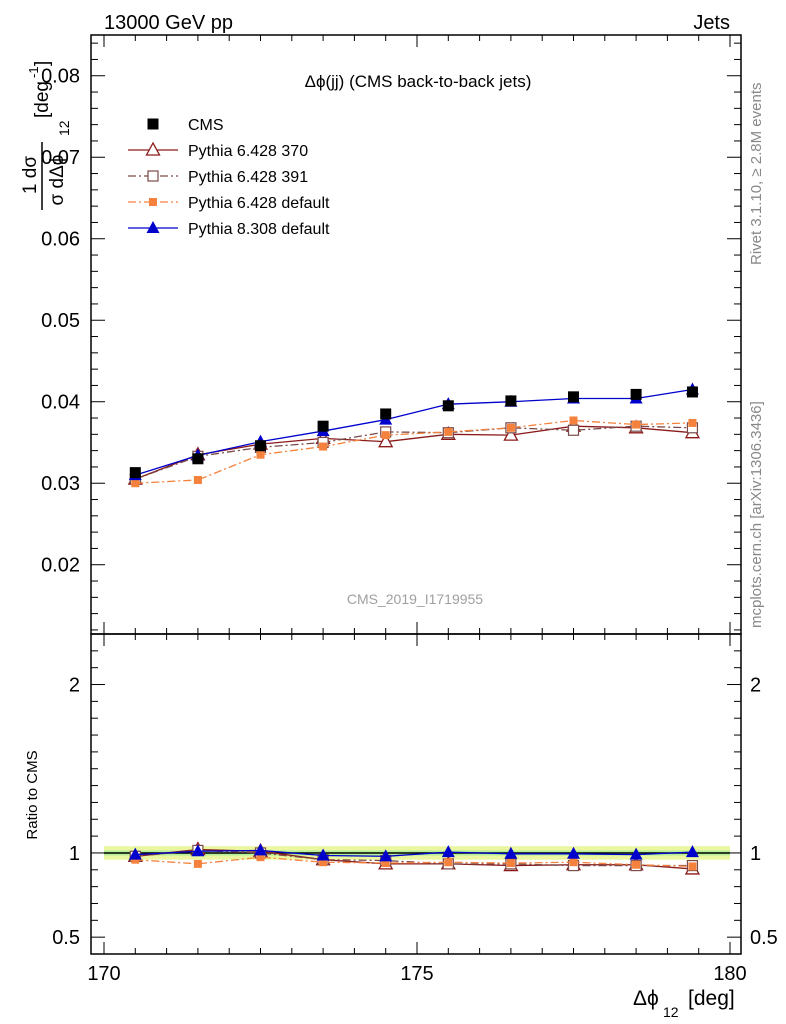 This screenshot has width=786, height=1024. What do you see at coordinates (248, 177) in the screenshot?
I see `legend-label: Pythia 6.428 391` at bounding box center [248, 177].